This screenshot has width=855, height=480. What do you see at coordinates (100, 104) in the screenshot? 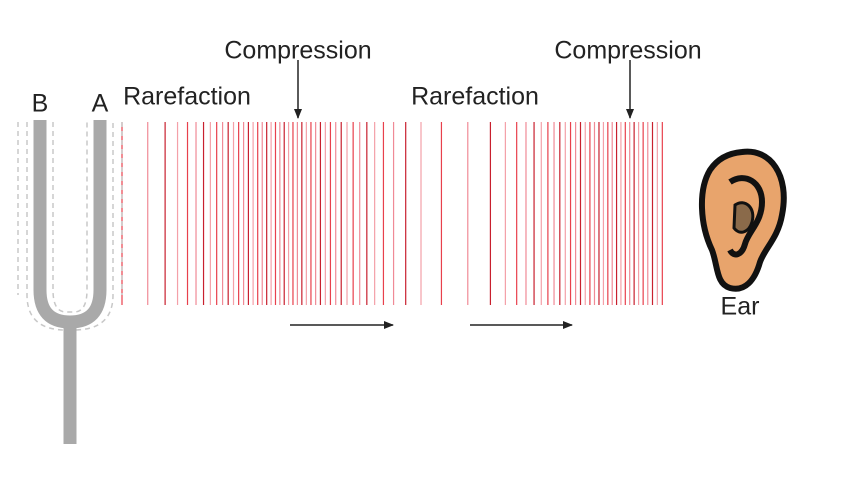
I see `prong-label: A` at bounding box center [100, 104].